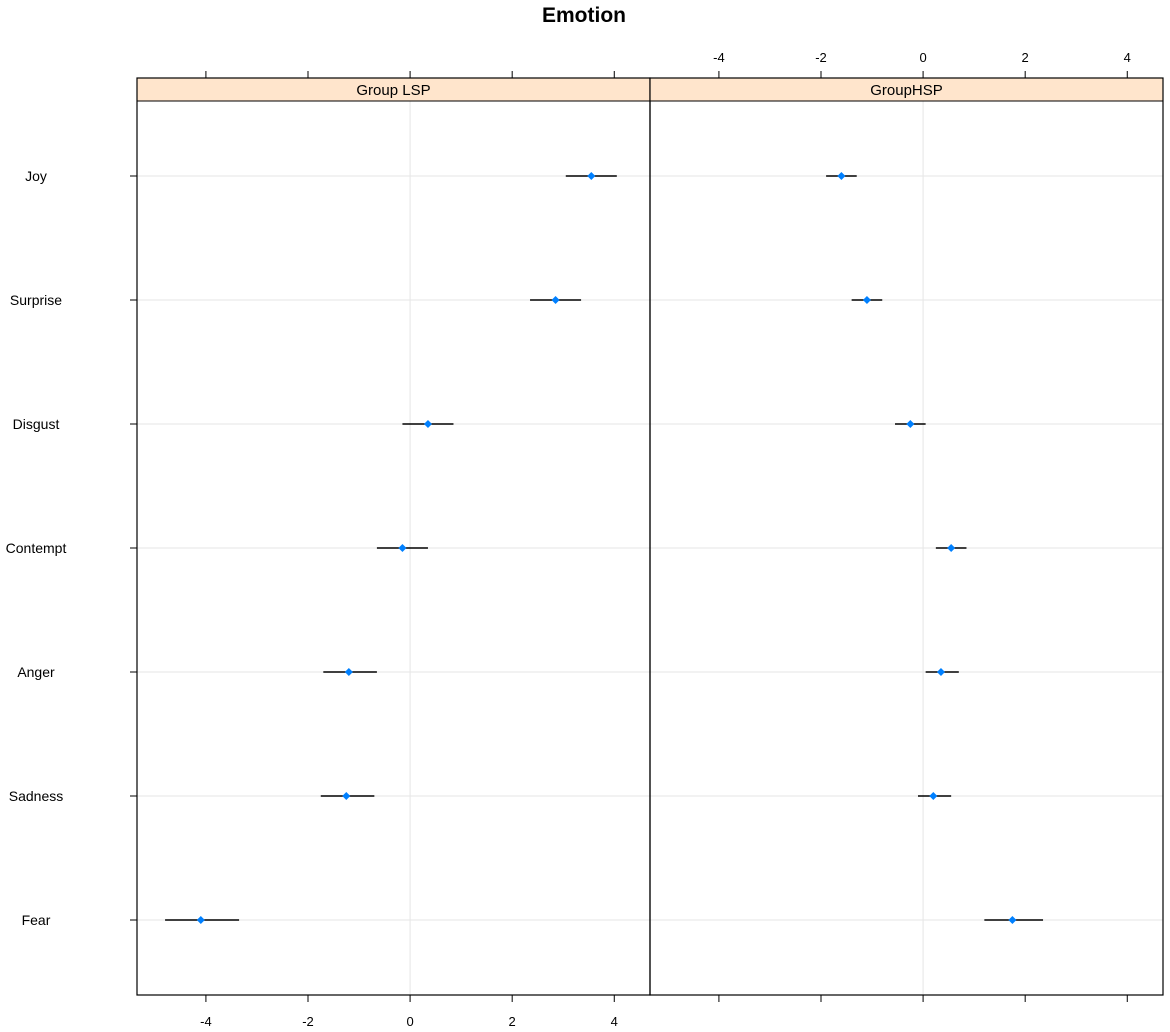 This screenshot has height=1032, width=1170. What do you see at coordinates (36, 548) in the screenshot?
I see `category-label: Contempt` at bounding box center [36, 548].